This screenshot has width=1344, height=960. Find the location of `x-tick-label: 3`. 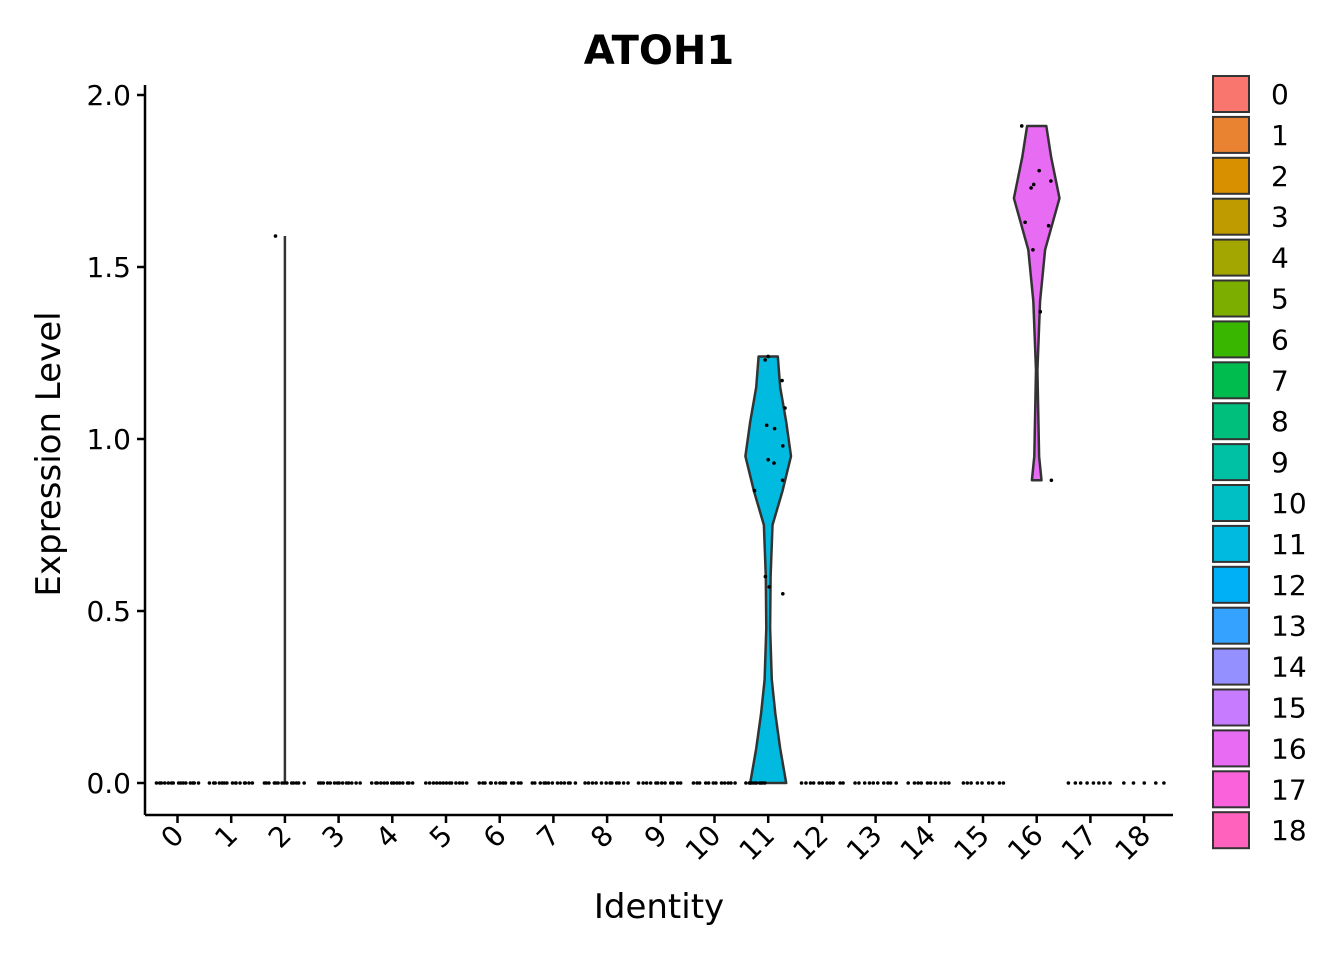

x-tick-label: 3 is located at coordinates (334, 837).